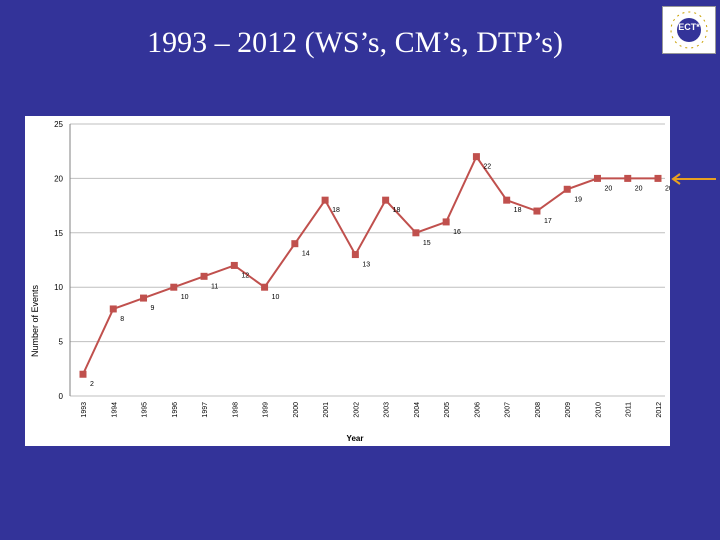 The width and height of the screenshot is (720, 540). I want to click on x-tick-label: 2012, so click(659, 410).